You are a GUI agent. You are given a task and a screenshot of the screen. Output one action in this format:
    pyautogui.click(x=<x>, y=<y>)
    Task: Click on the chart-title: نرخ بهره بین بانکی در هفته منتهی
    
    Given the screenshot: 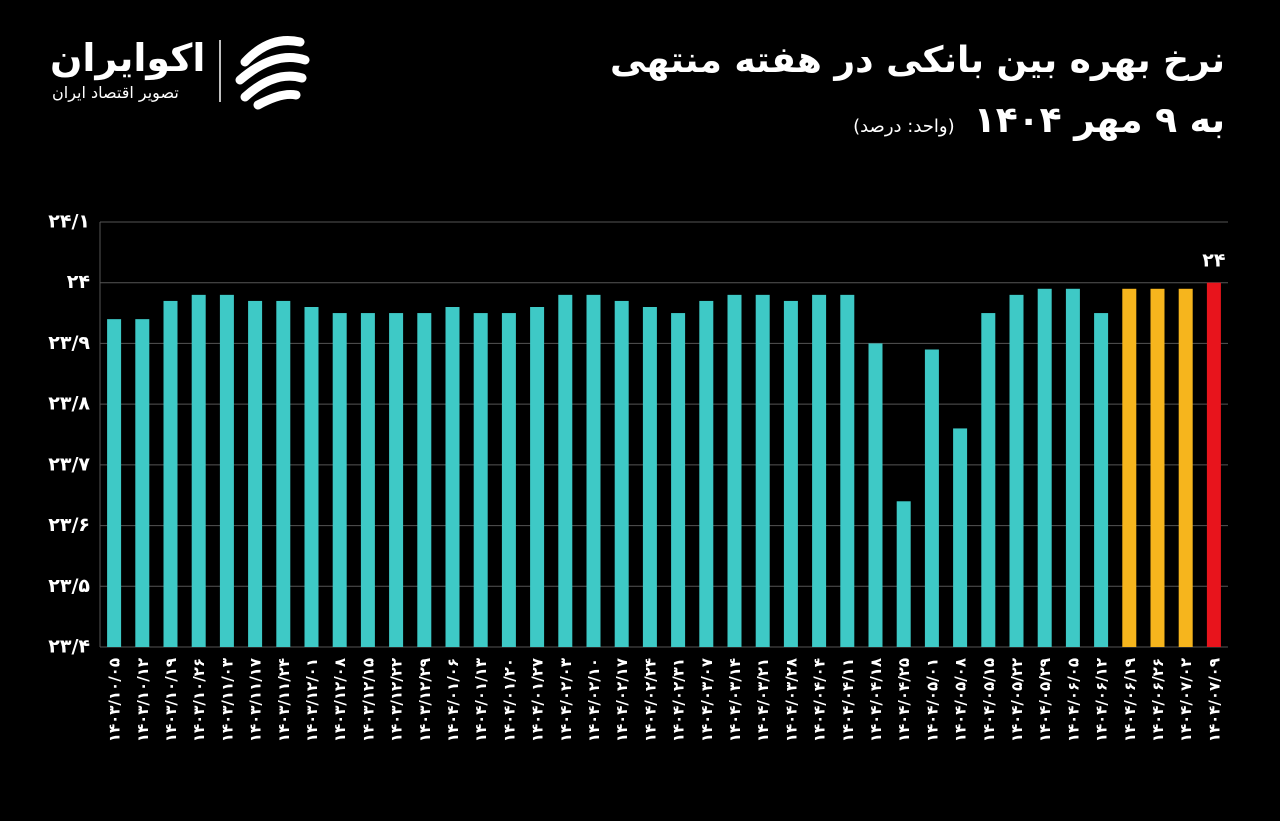 What is the action you would take?
    pyautogui.click(x=917, y=60)
    